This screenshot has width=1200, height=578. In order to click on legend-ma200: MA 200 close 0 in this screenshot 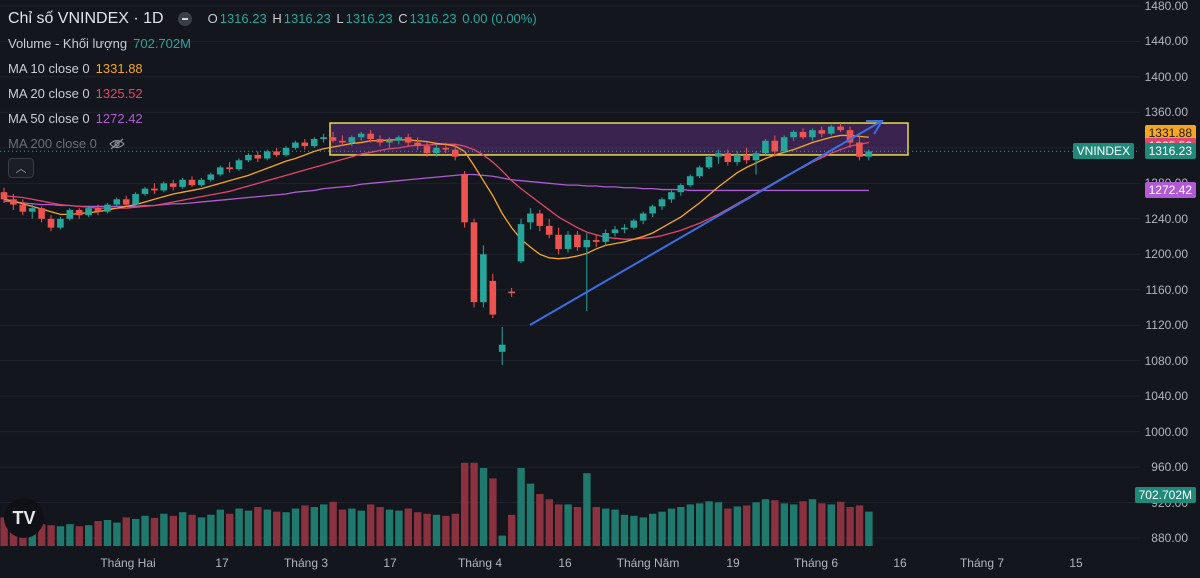, I will do `click(273, 143)`.